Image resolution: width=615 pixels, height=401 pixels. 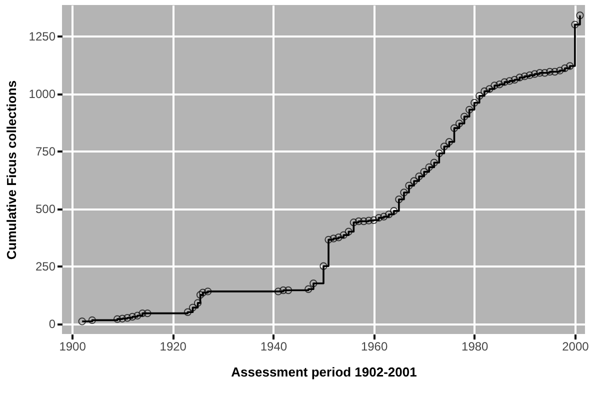 I want to click on y-tick-label: 1250, so click(x=42, y=37).